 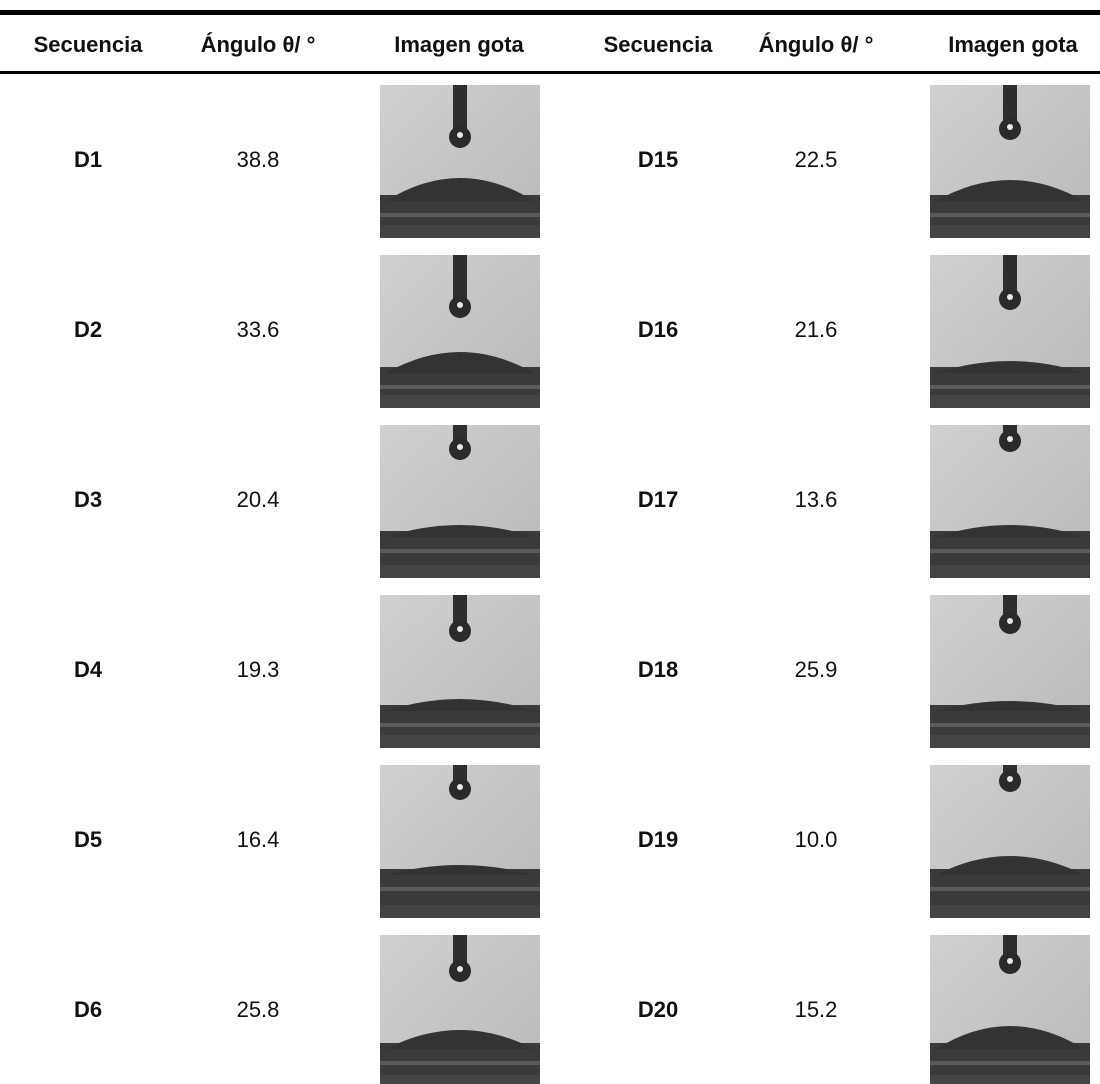 I want to click on sequence-label: D4, so click(x=88, y=669).